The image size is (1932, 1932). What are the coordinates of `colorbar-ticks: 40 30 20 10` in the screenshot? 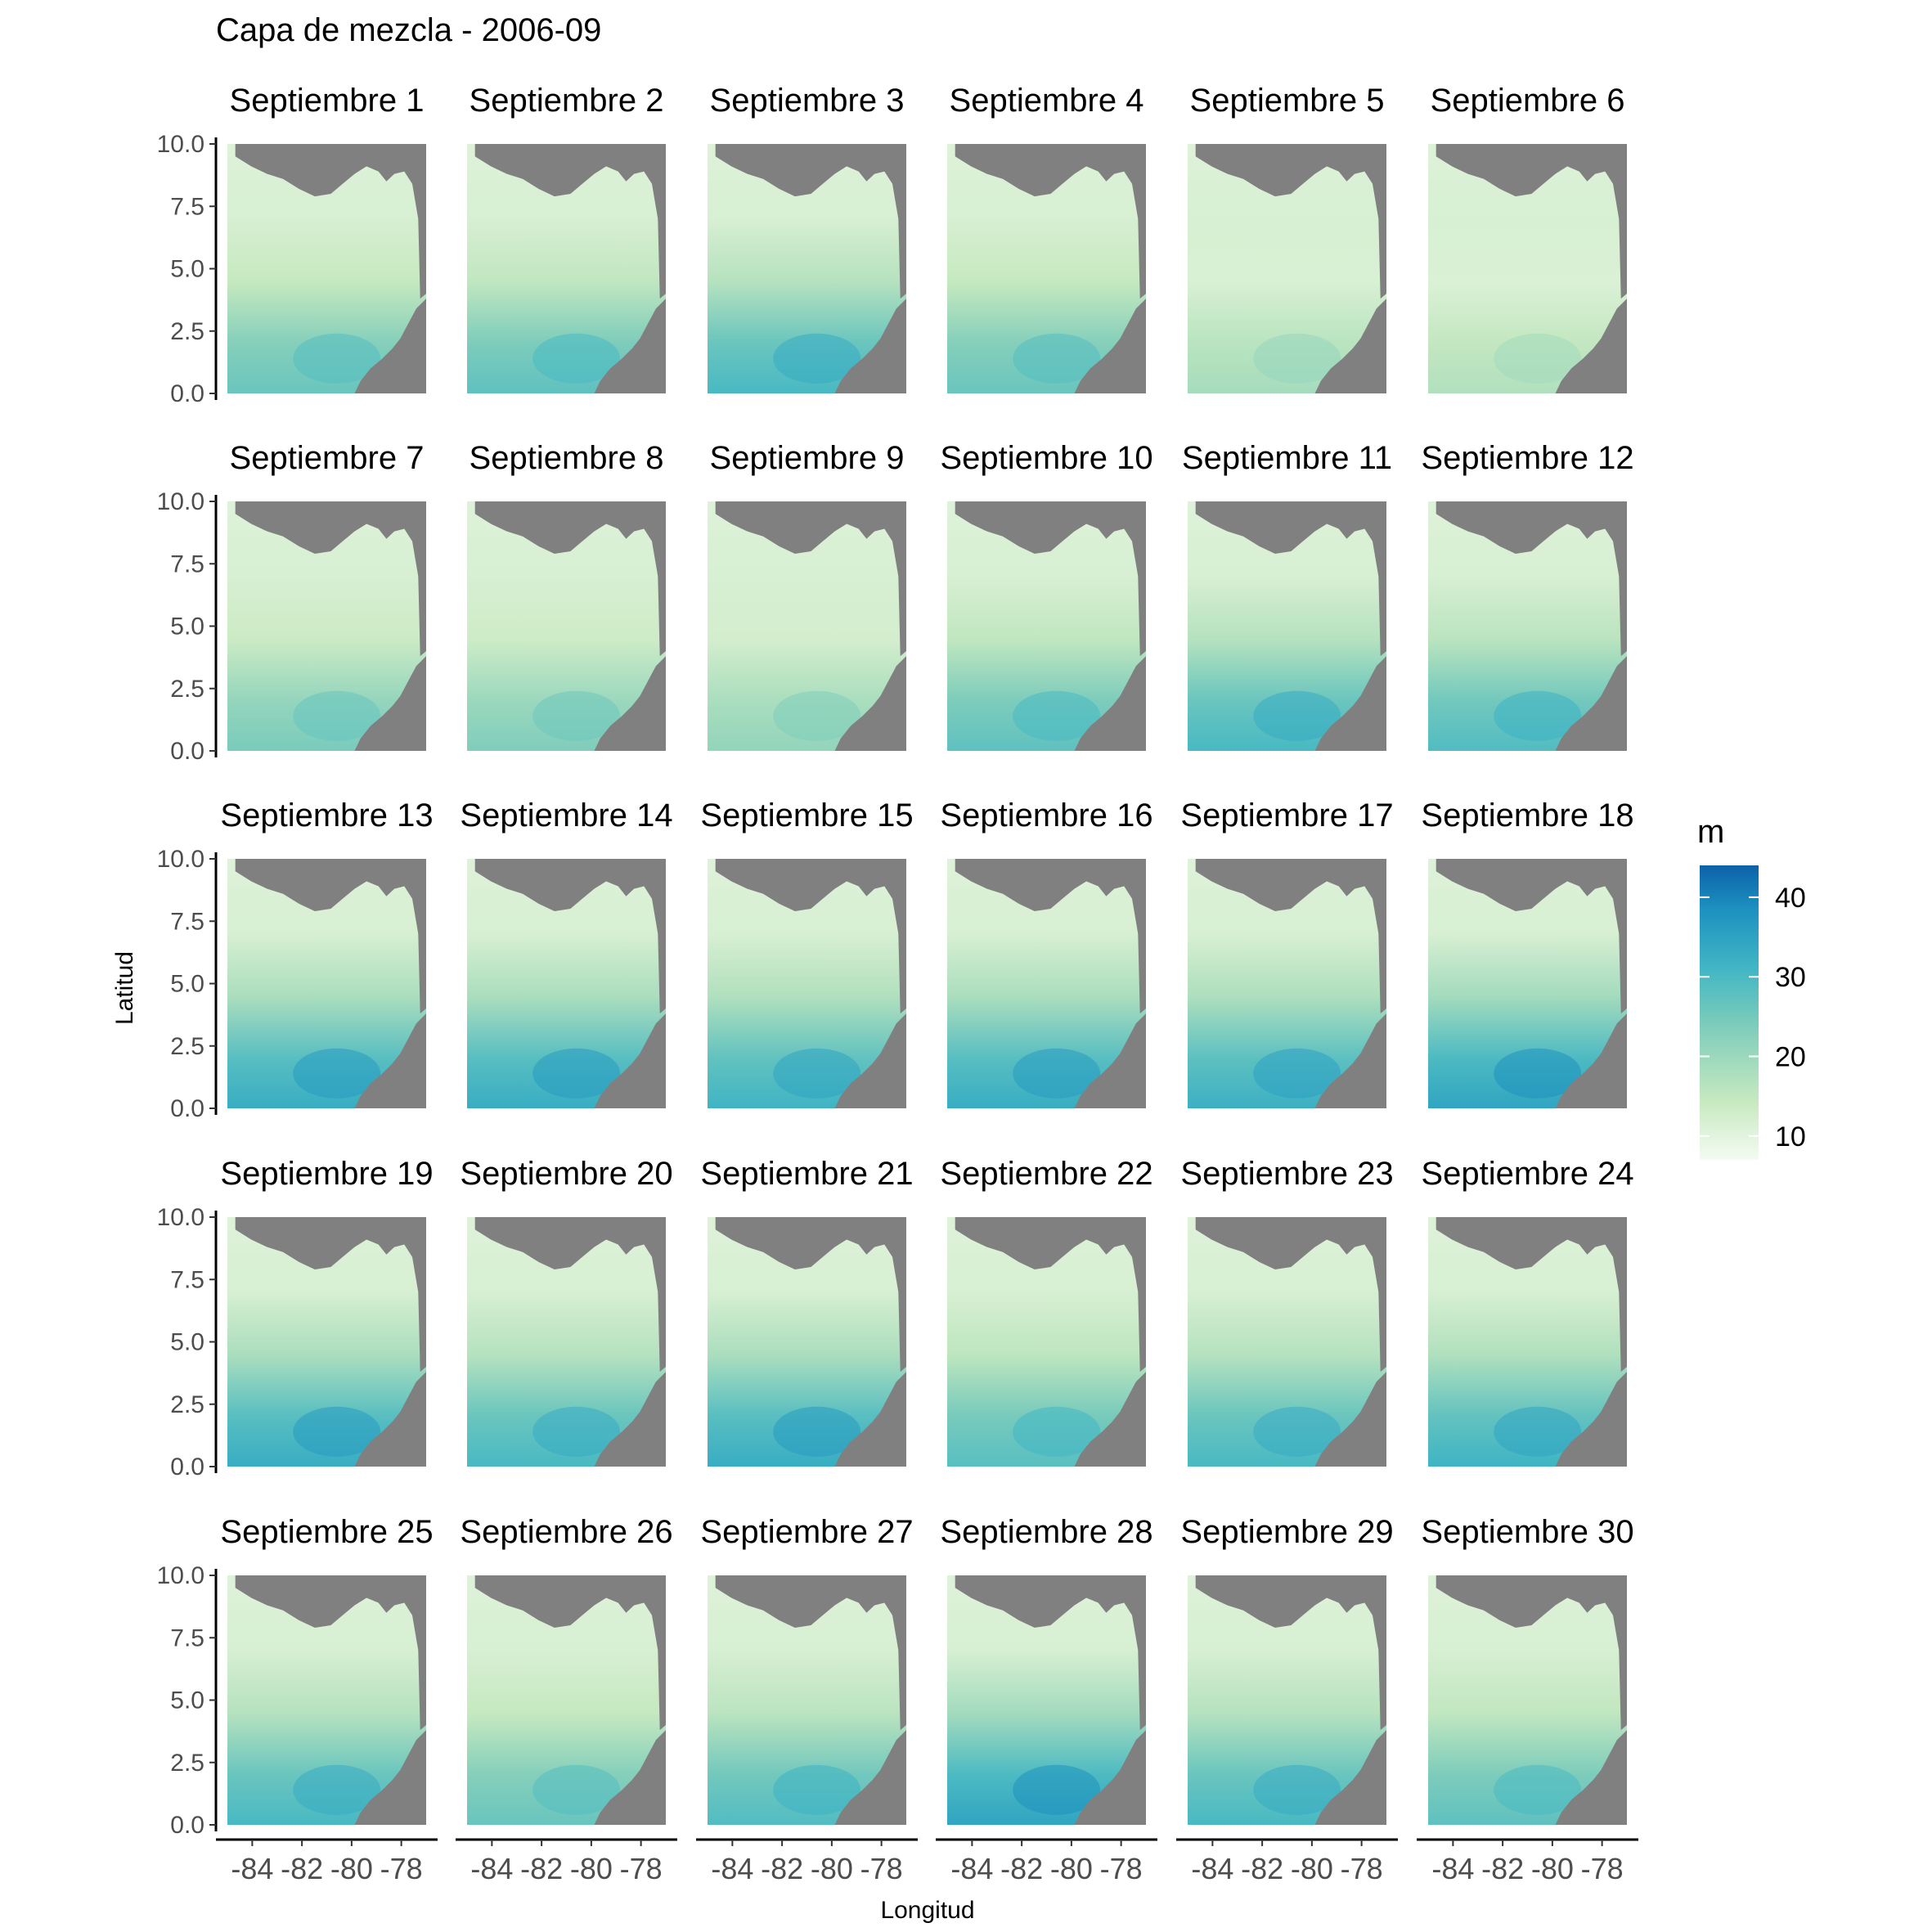 It's located at (1753, 1018).